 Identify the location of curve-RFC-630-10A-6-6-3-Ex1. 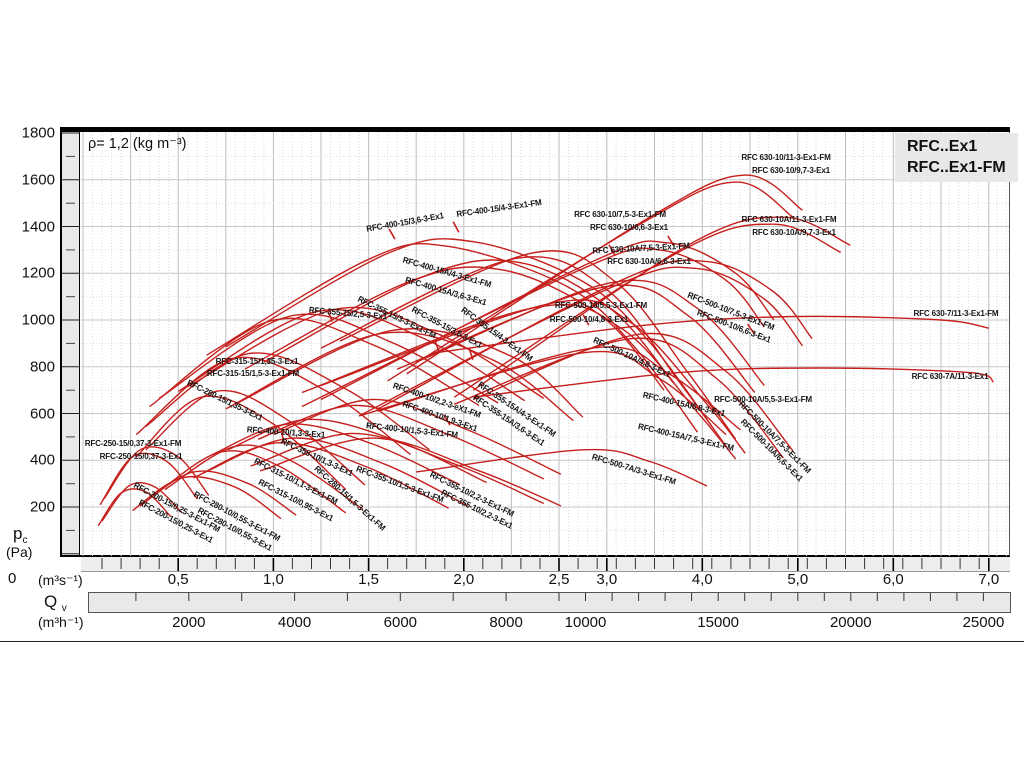
(581, 341).